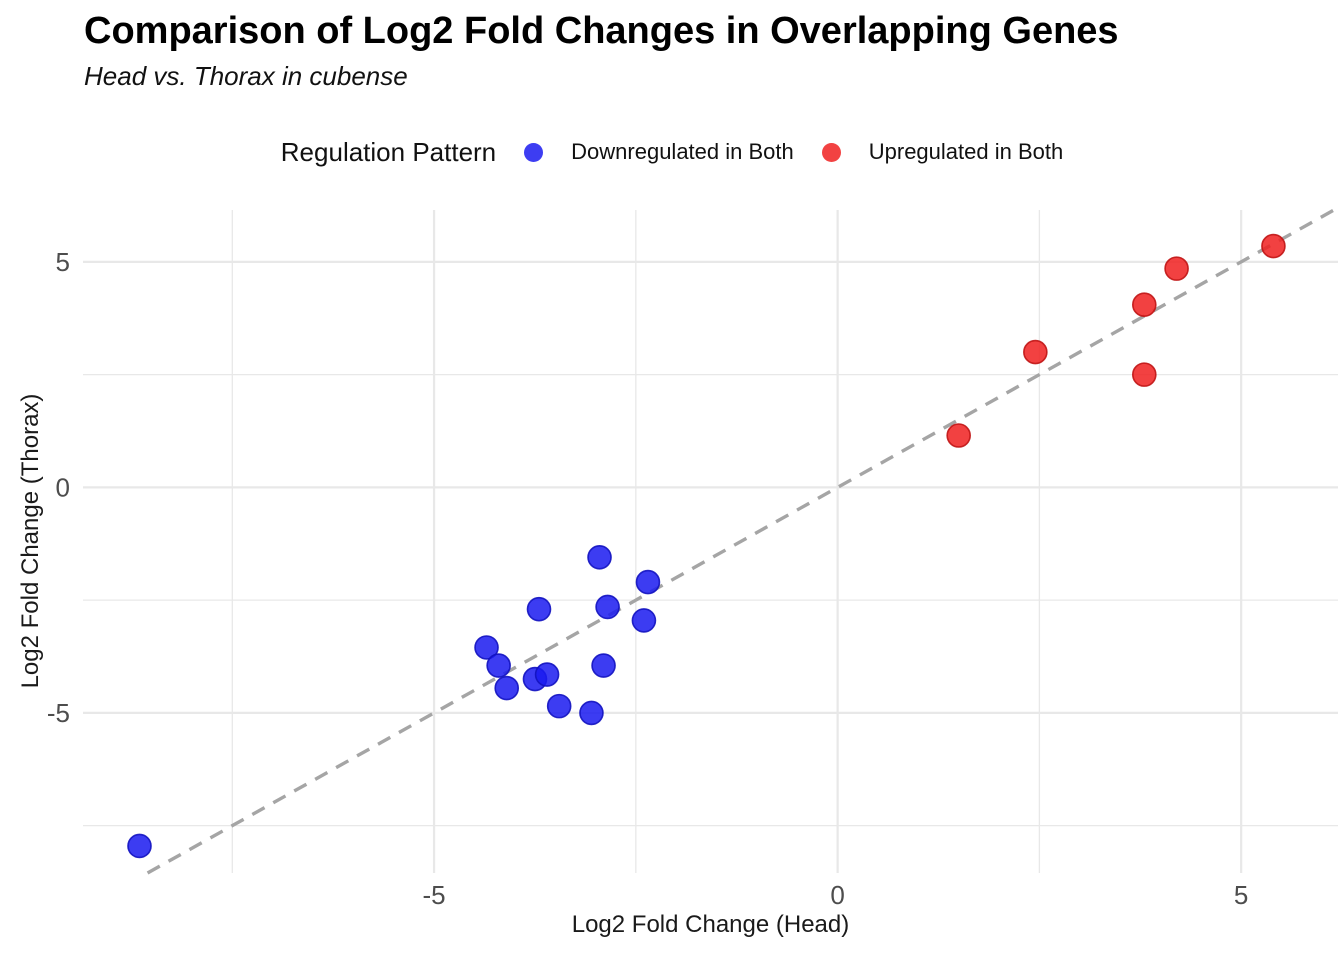  Describe the element at coordinates (534, 152) in the screenshot. I see `legend-dot-downregulated-icon` at that location.